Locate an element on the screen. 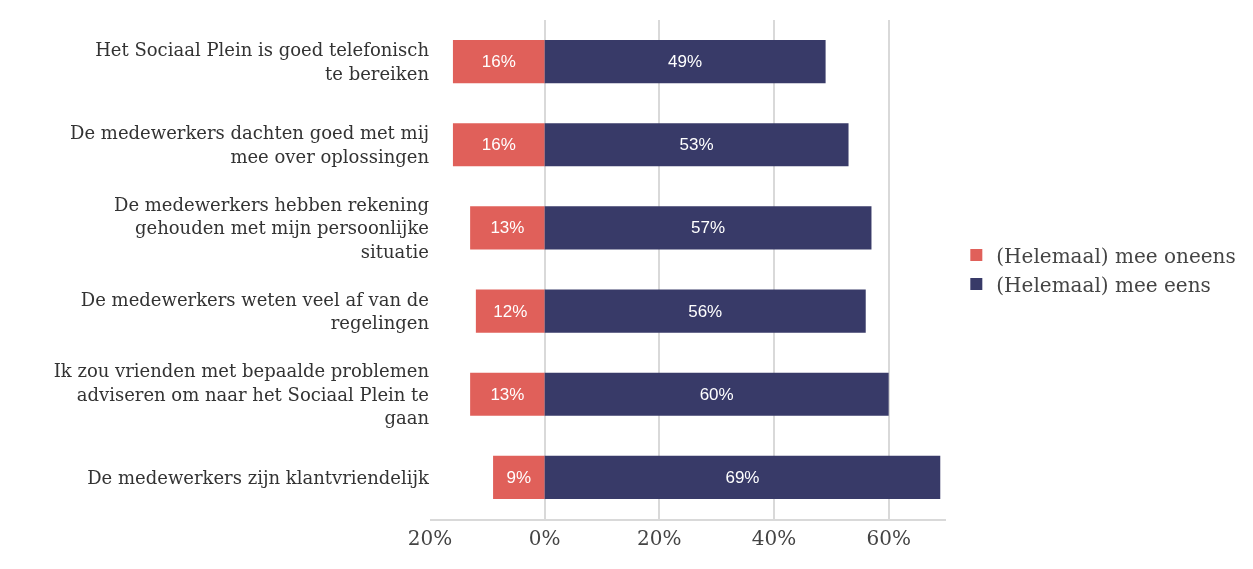 This screenshot has height=569, width=1253. data-label: 53% is located at coordinates (696, 145).